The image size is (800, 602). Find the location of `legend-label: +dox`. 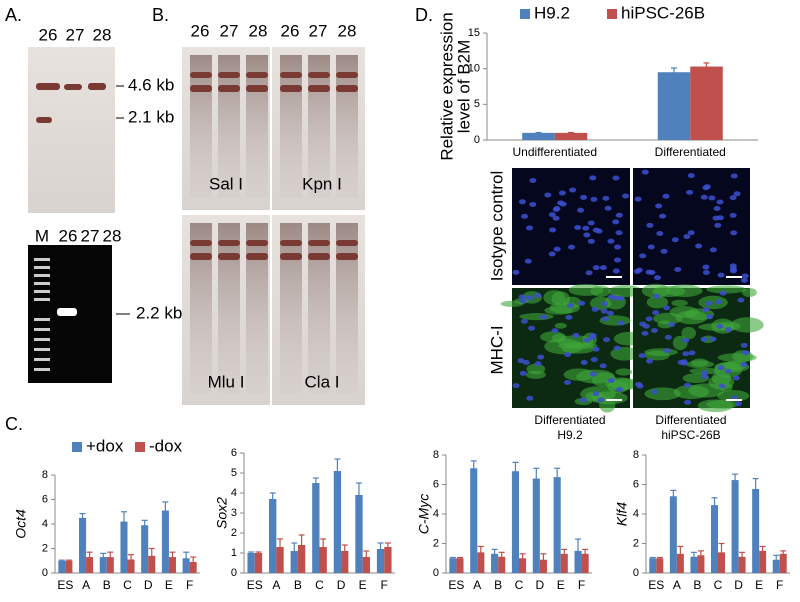

legend-label: +dox is located at coordinates (105, 445).